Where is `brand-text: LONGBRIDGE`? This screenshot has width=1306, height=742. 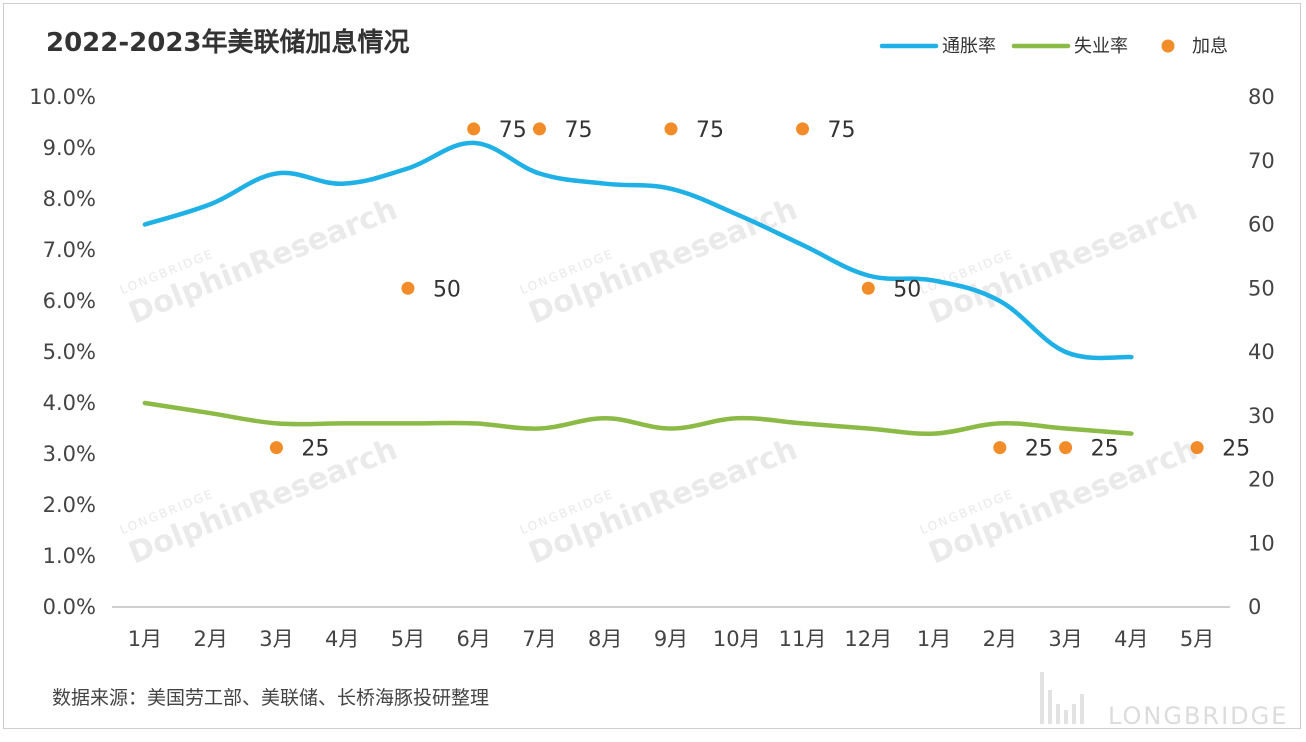
brand-text: LONGBRIDGE is located at coordinates (1198, 715).